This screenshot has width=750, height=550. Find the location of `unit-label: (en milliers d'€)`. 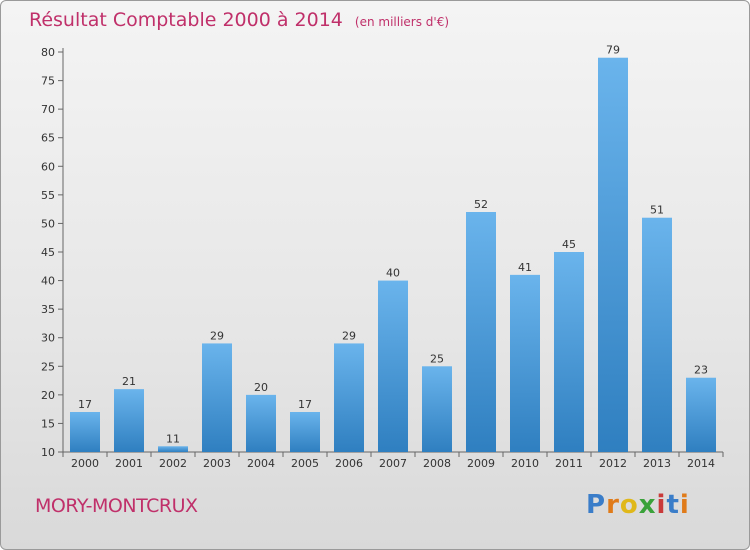

unit-label: (en milliers d'€) is located at coordinates (402, 22).